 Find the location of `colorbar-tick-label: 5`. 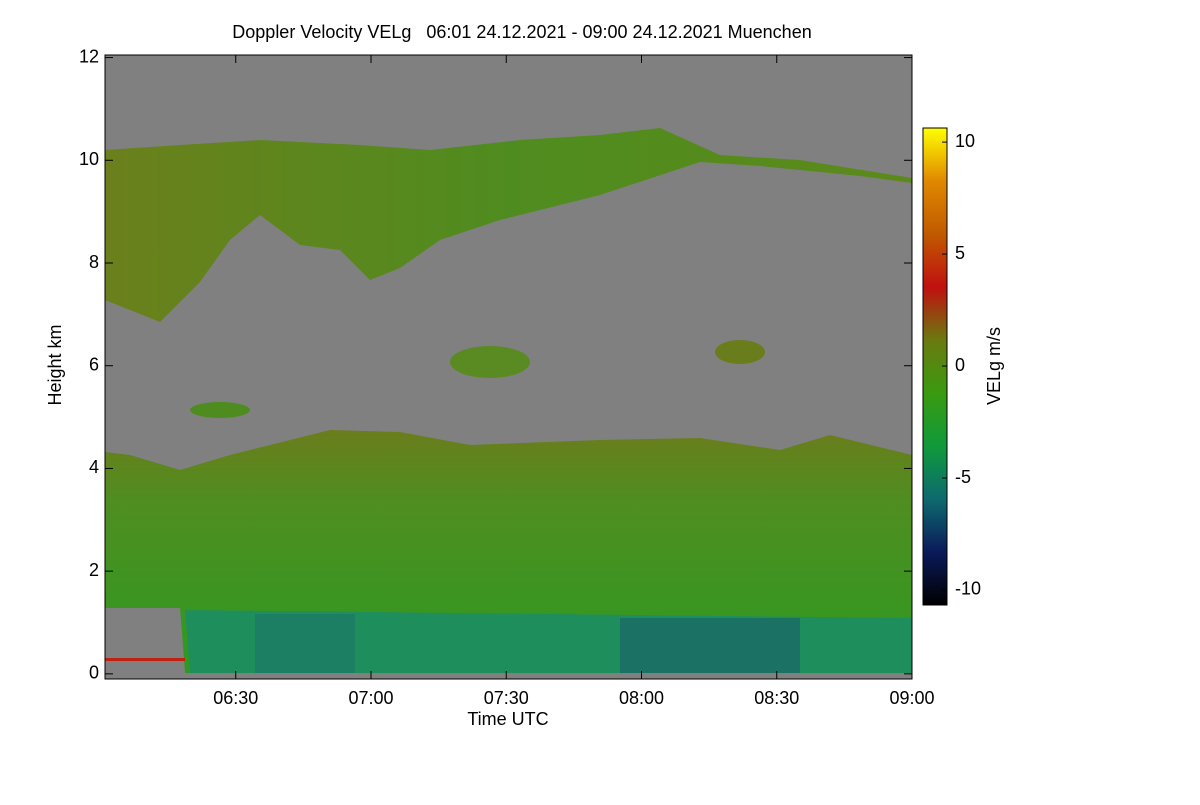

colorbar-tick-label: 5 is located at coordinates (960, 253).